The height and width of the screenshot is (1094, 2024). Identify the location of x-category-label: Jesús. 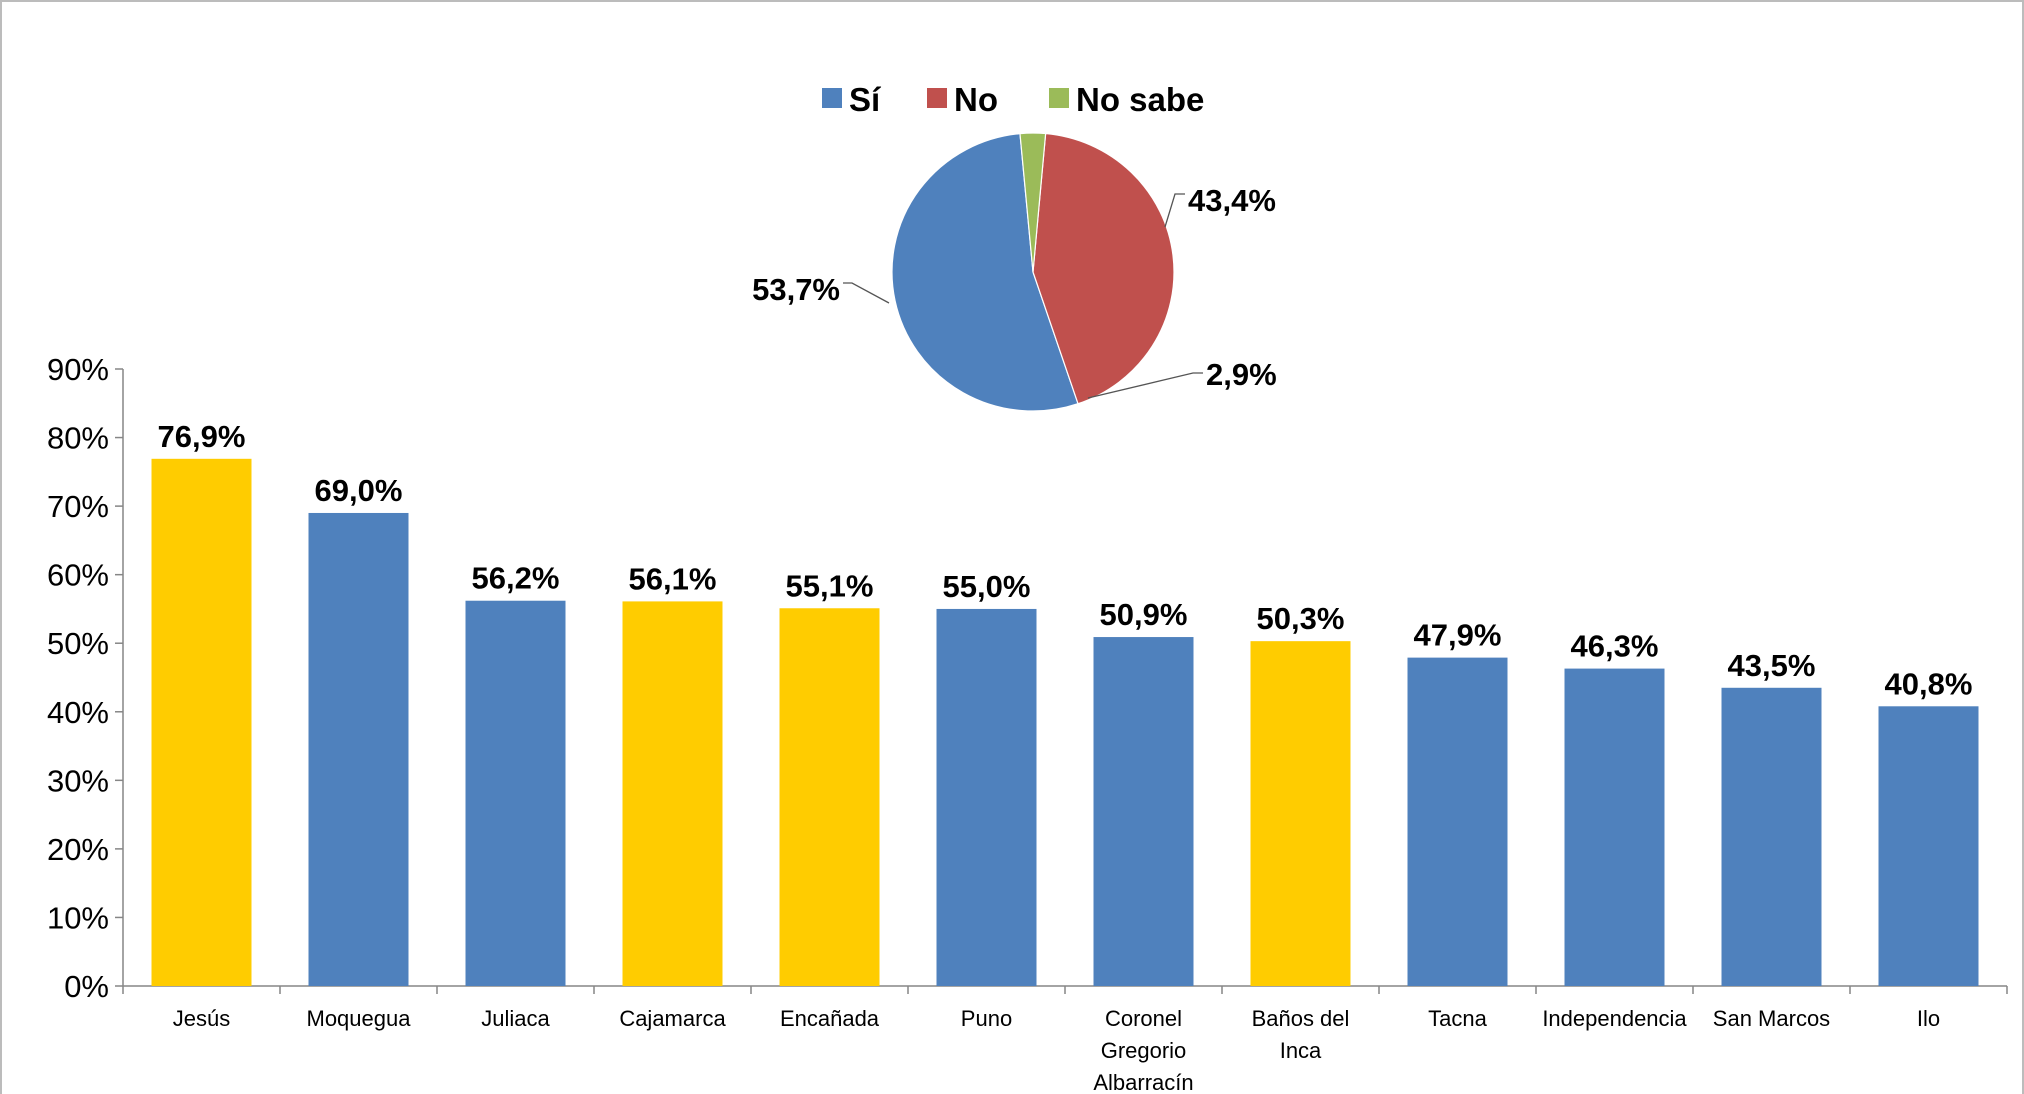
(201, 1018).